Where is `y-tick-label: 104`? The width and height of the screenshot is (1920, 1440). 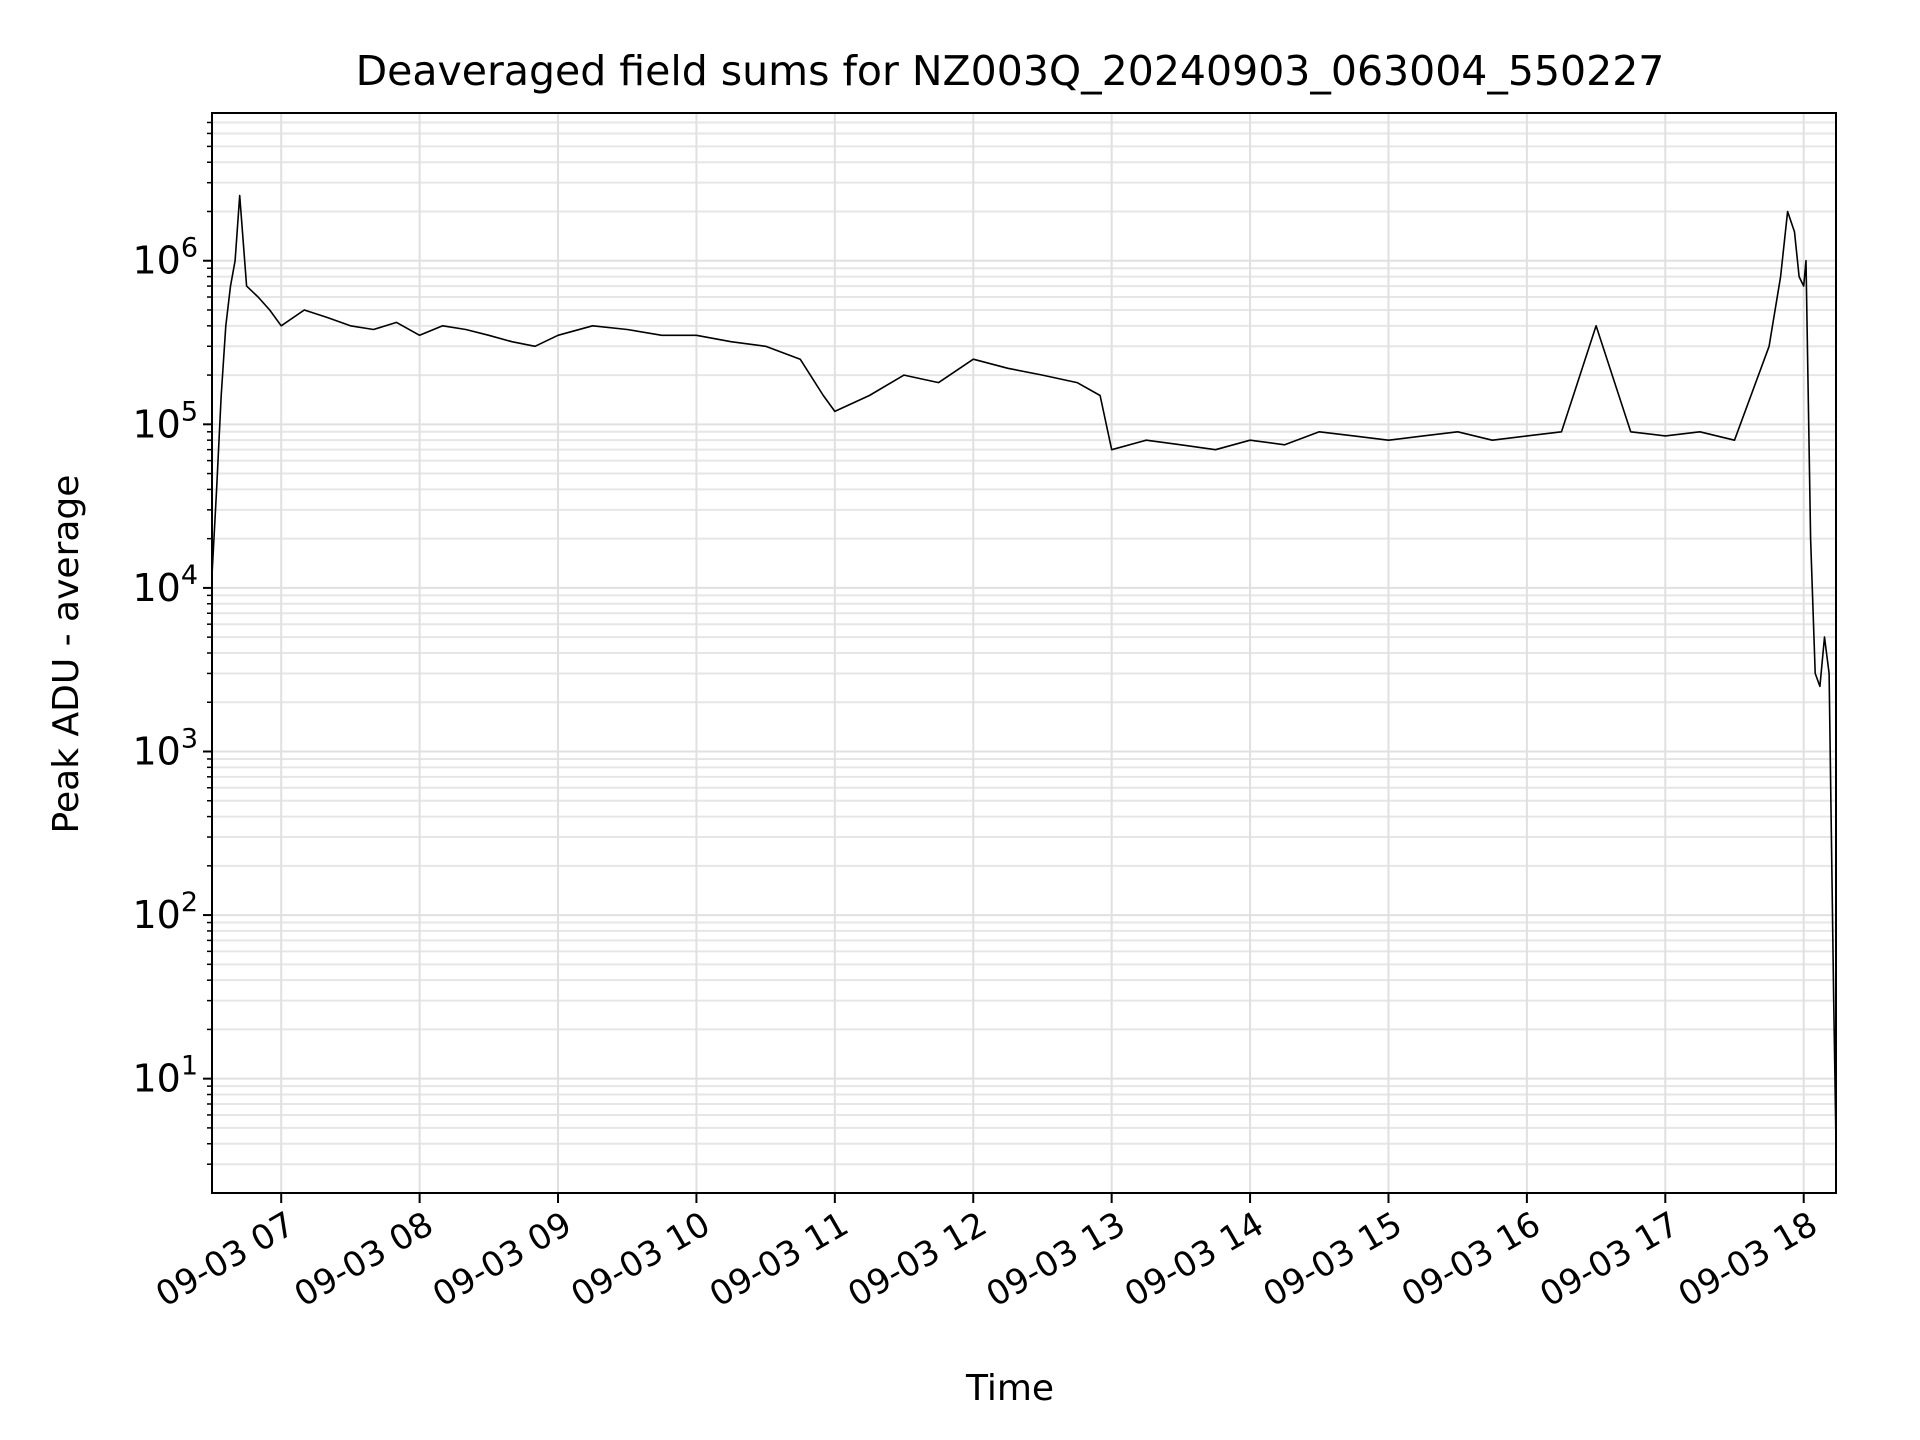 y-tick-label: 104 is located at coordinates (165, 585).